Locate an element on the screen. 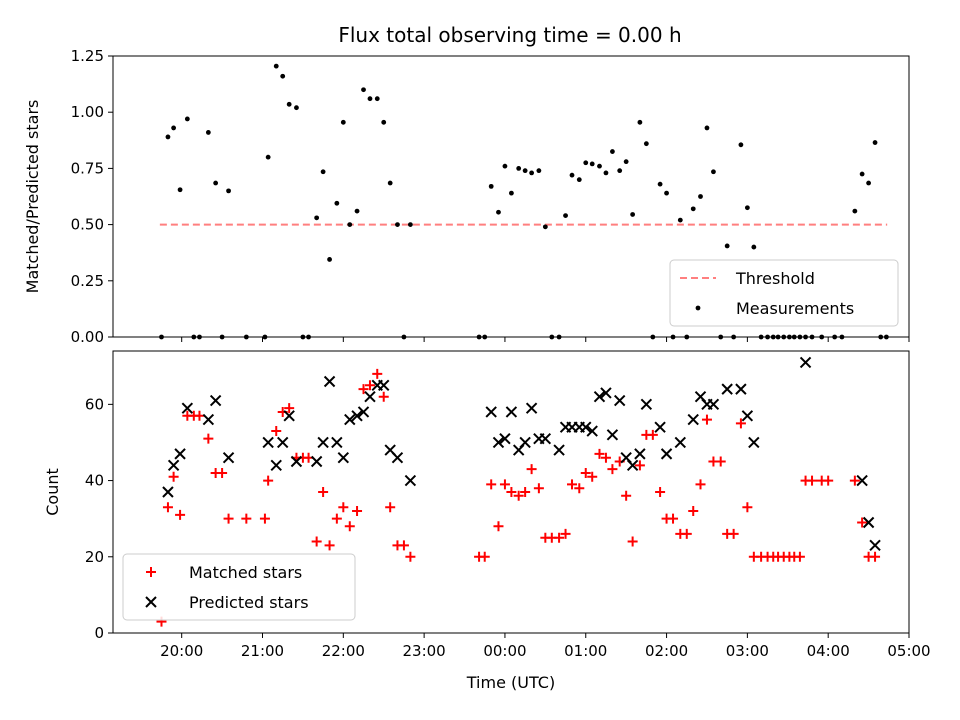 Image resolution: width=960 pixels, height=720 pixels. x-tick-label: 21:00 is located at coordinates (262, 651).